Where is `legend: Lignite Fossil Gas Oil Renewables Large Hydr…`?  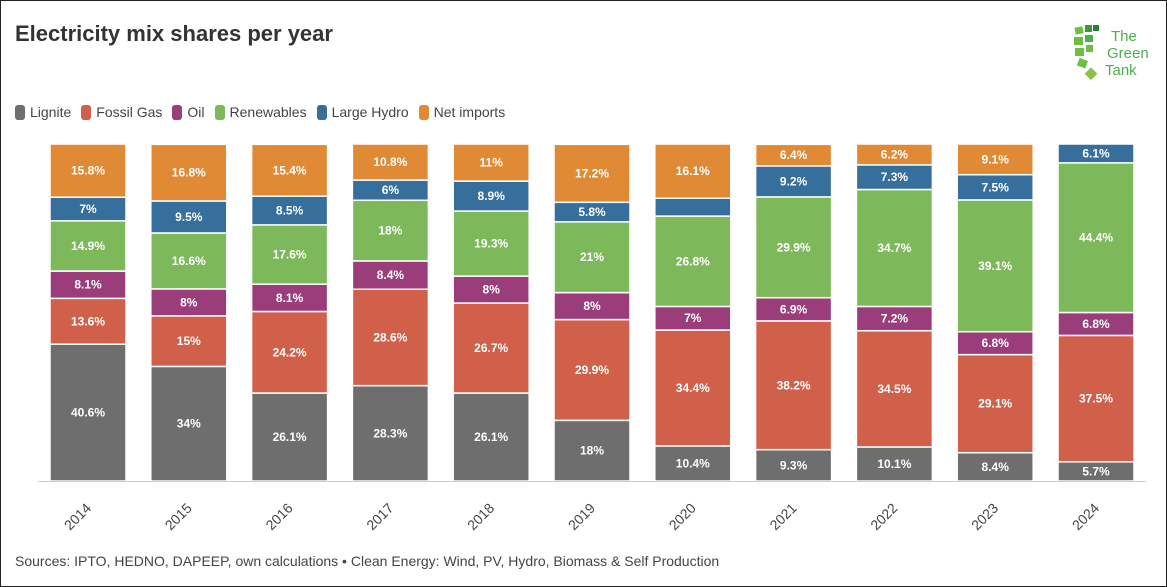
legend: Lignite Fossil Gas Oil Renewables Large Hydr… is located at coordinates (260, 112).